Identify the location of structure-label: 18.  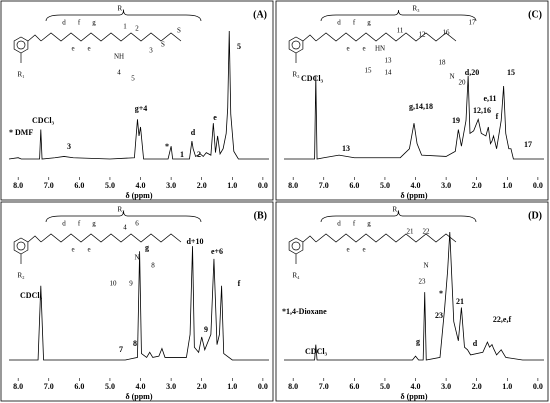
(443, 63).